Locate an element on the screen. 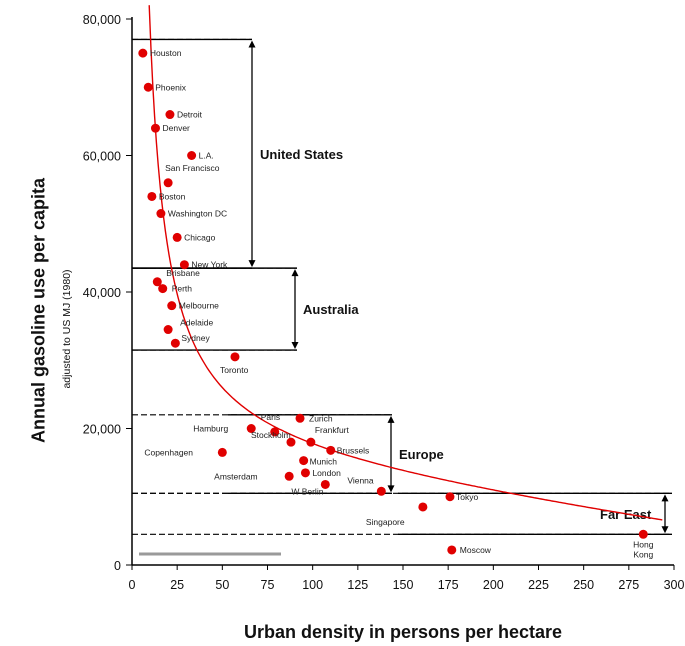  point-label: Boston is located at coordinates (172, 196).